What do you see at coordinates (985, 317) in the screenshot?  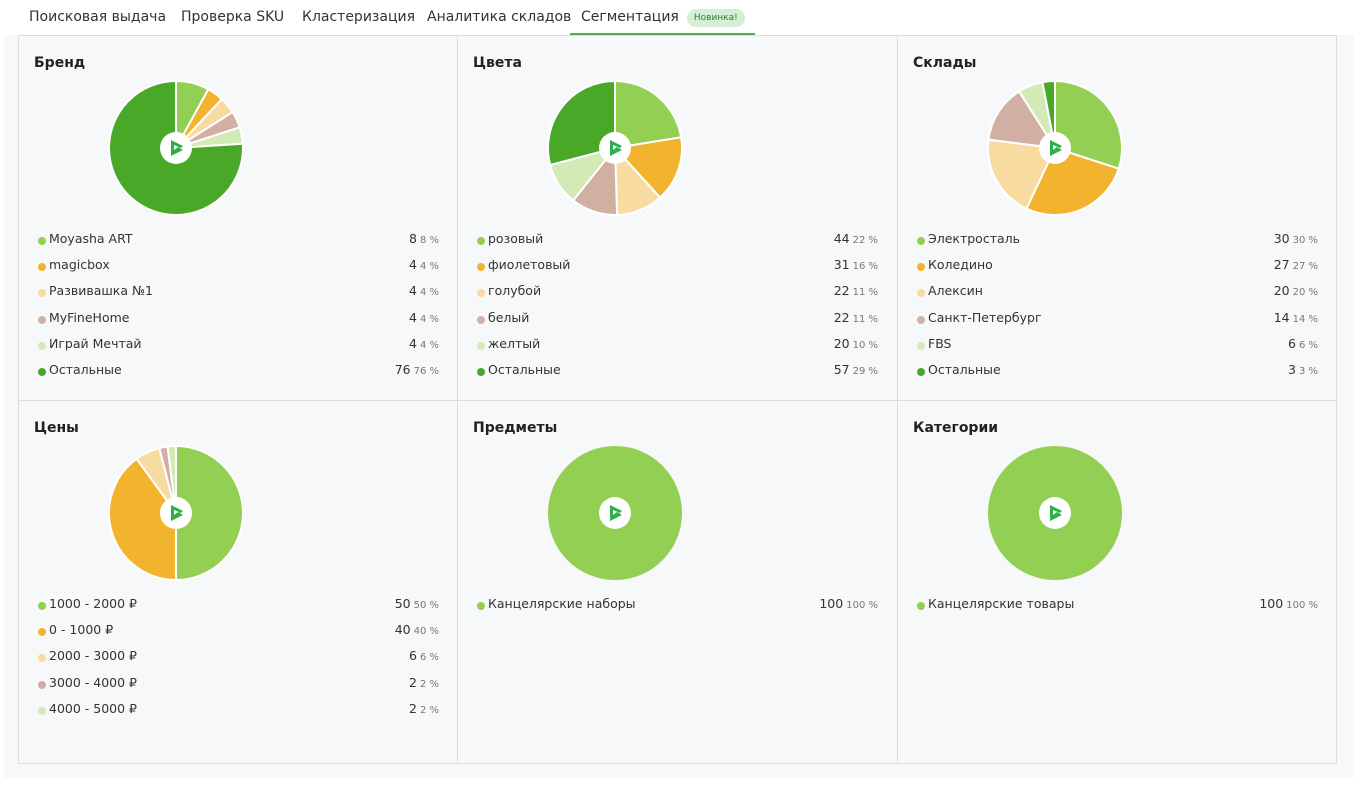 I see `legend-label: Санкт-Петербург` at bounding box center [985, 317].